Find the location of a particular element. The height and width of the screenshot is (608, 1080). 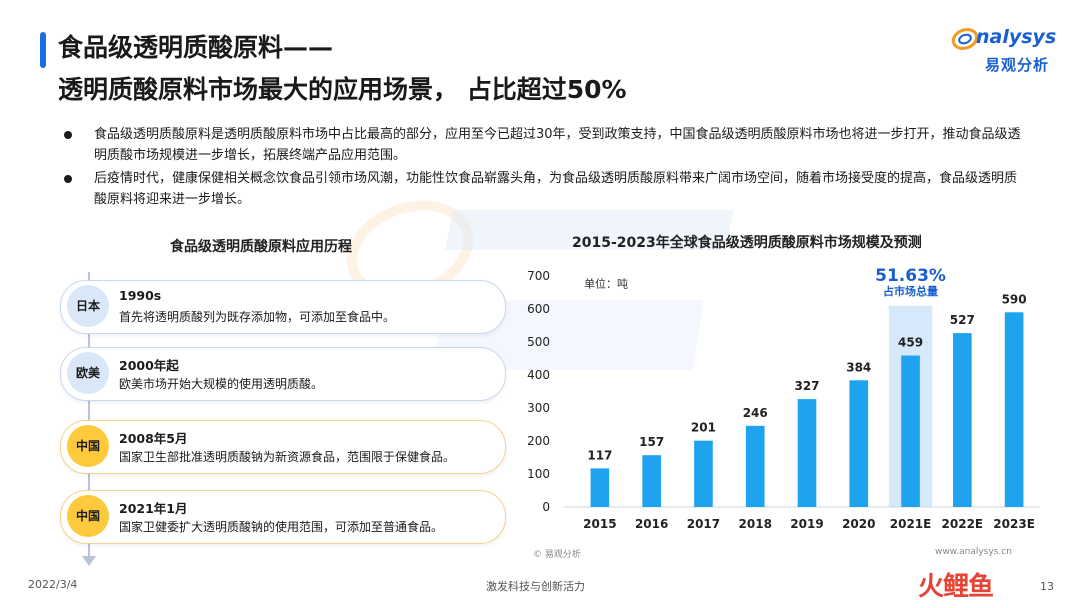

bar-value-label: 201 is located at coordinates (703, 428).